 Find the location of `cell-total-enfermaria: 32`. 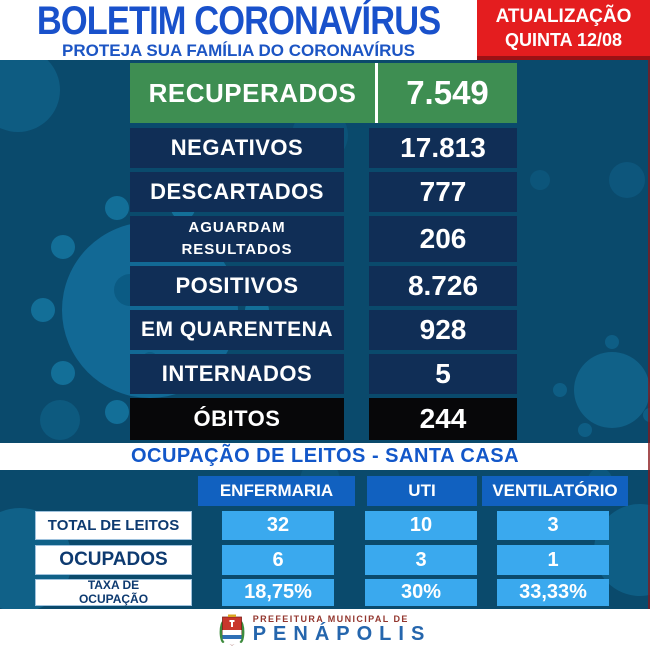

cell-total-enfermaria: 32 is located at coordinates (278, 525).